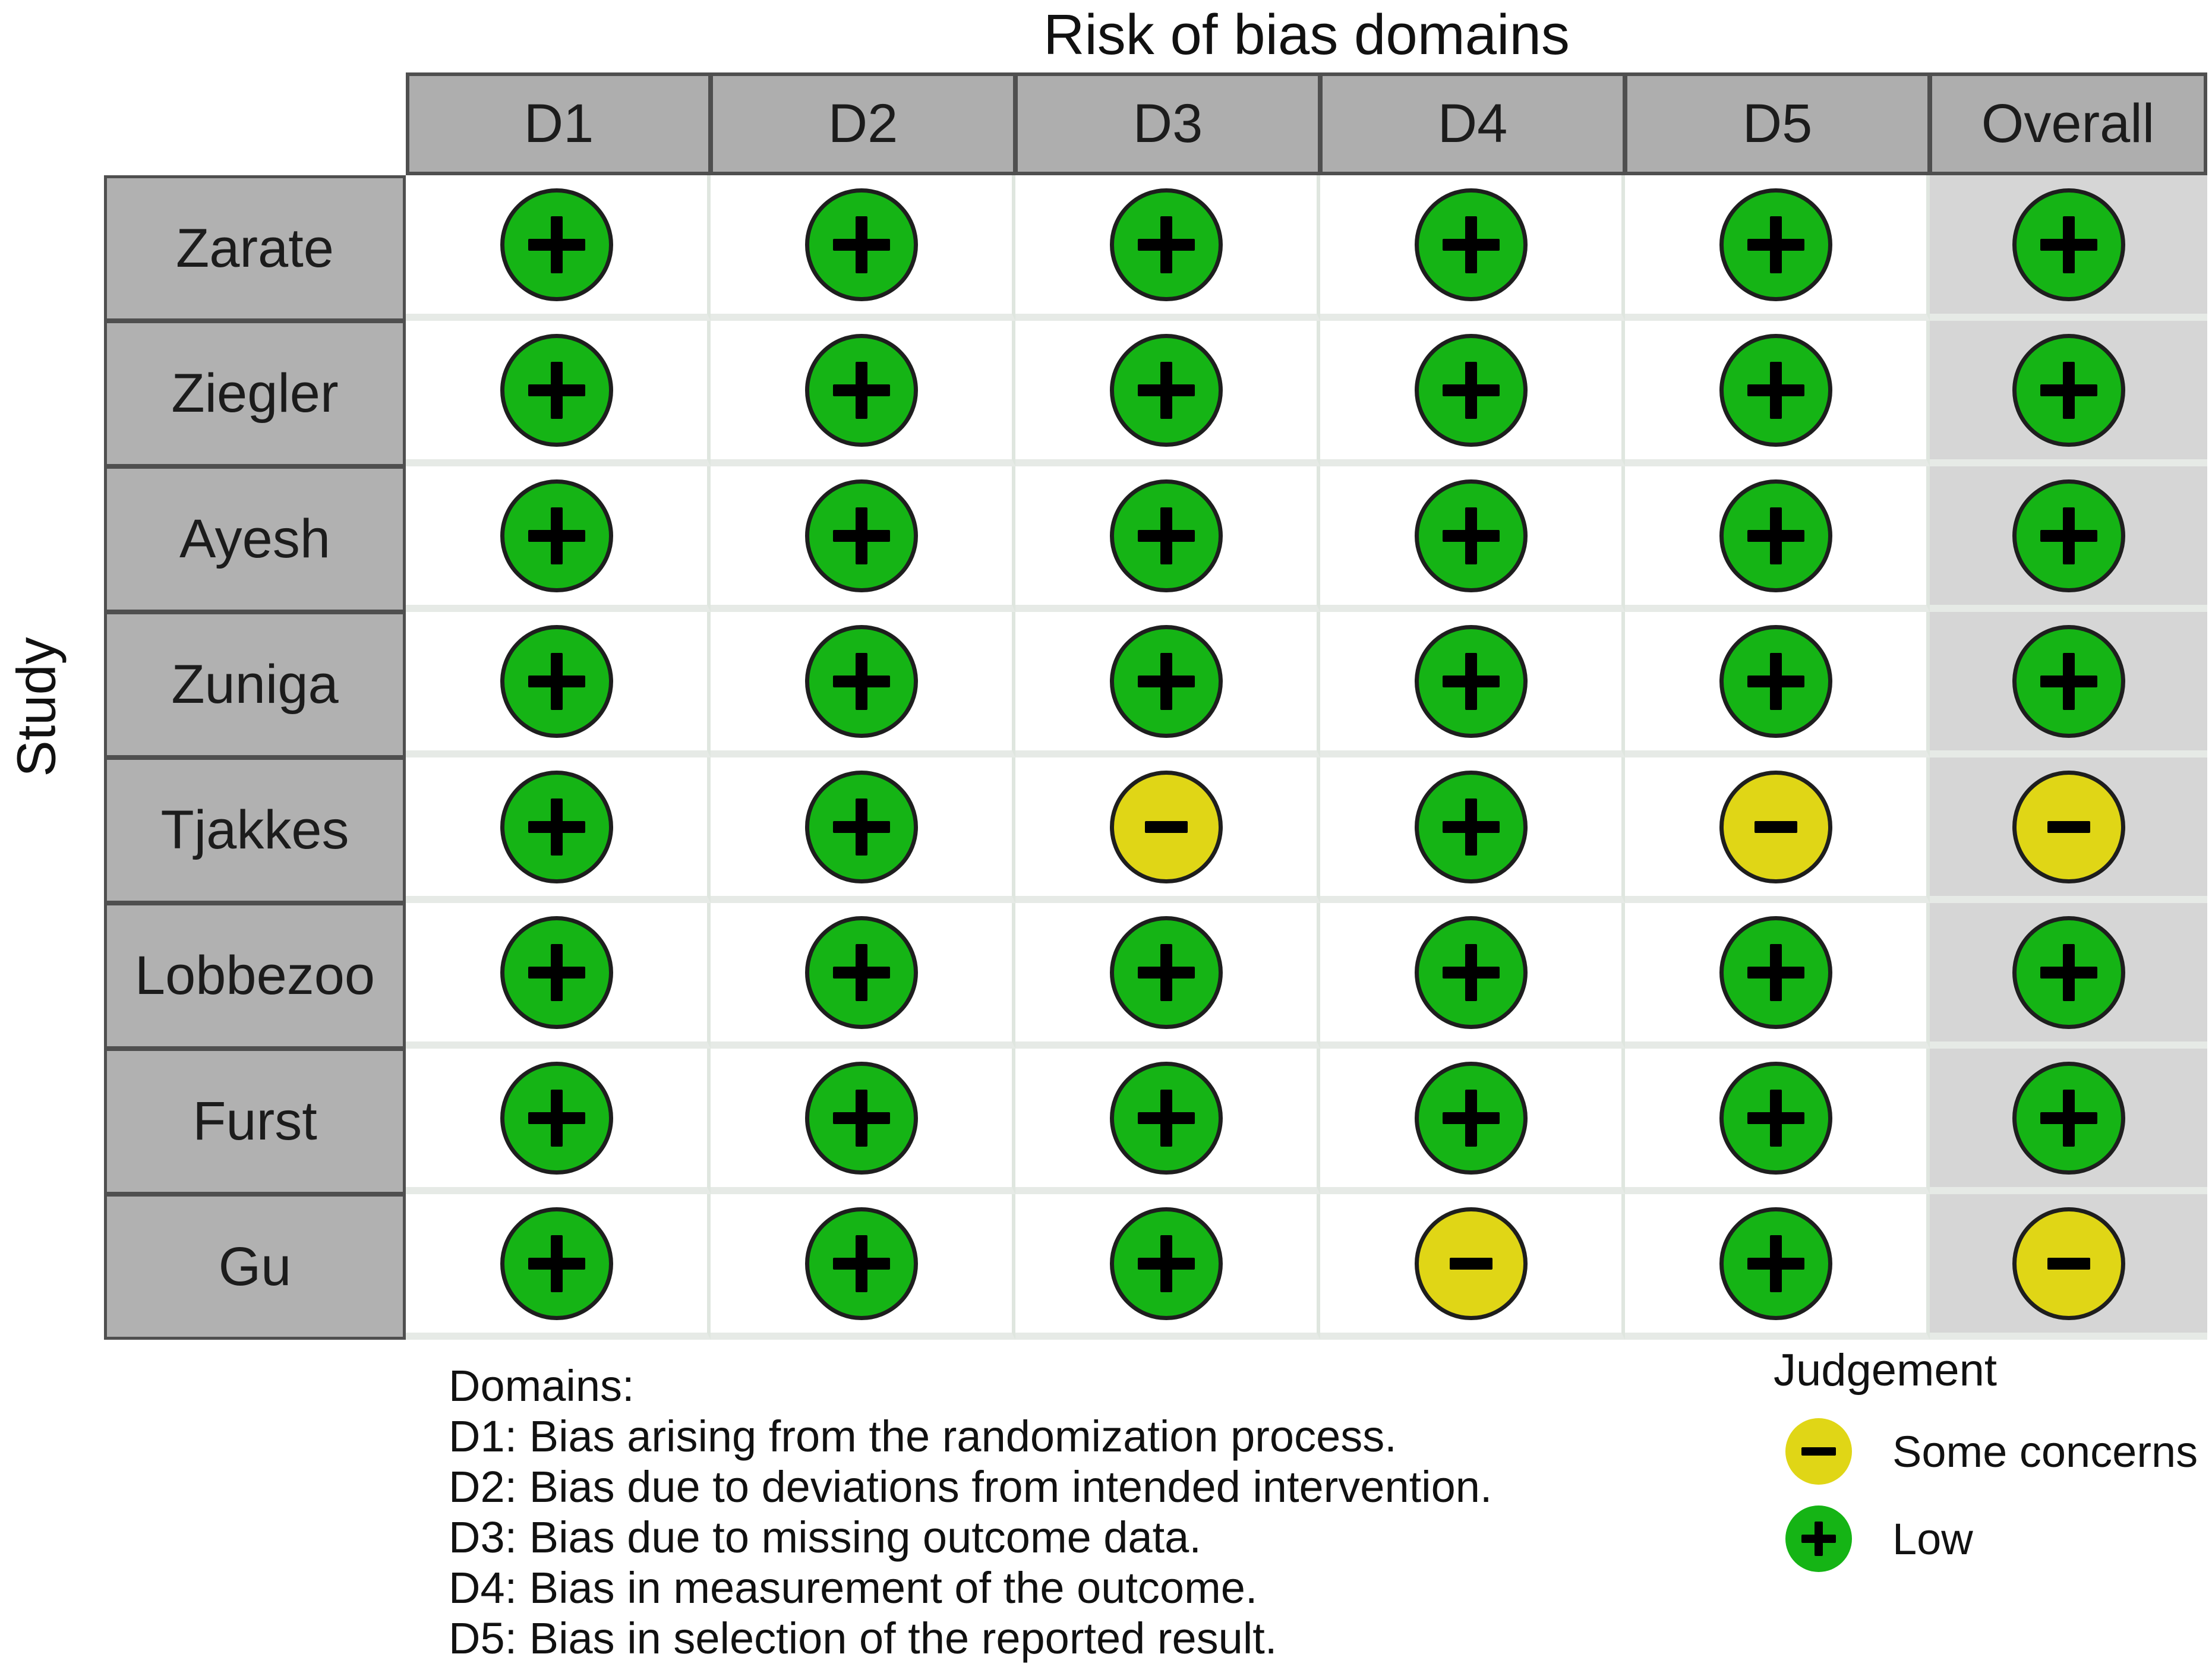 Image resolution: width=2212 pixels, height=1676 pixels. I want to click on cell-gu-d5, so click(1777, 1267).